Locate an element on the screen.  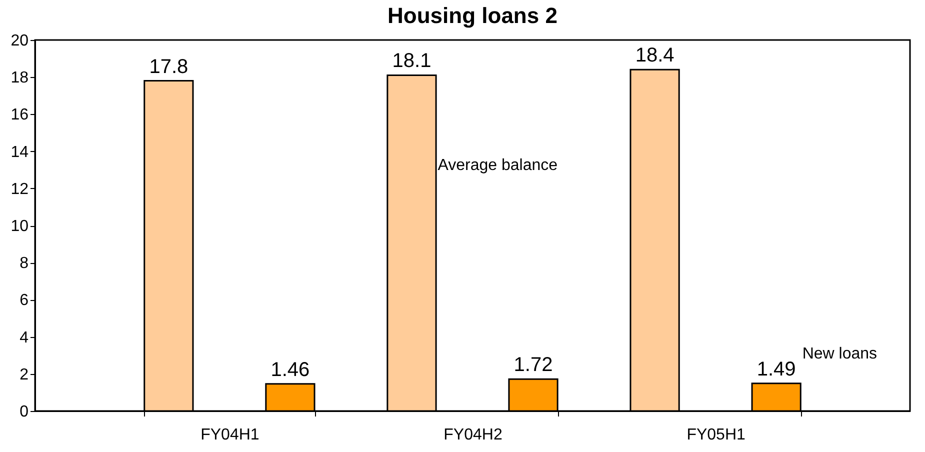
y-tick-label: 20 is located at coordinates (19, 41).